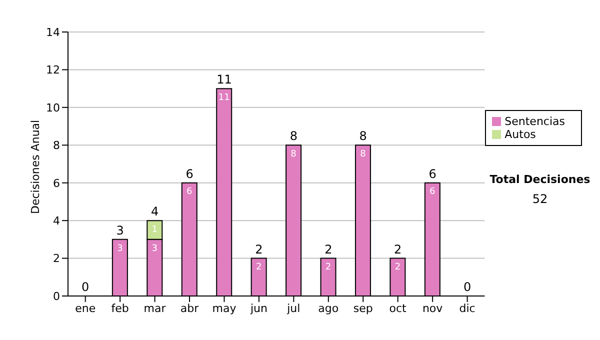  I want to click on data-label: 11, so click(224, 97).